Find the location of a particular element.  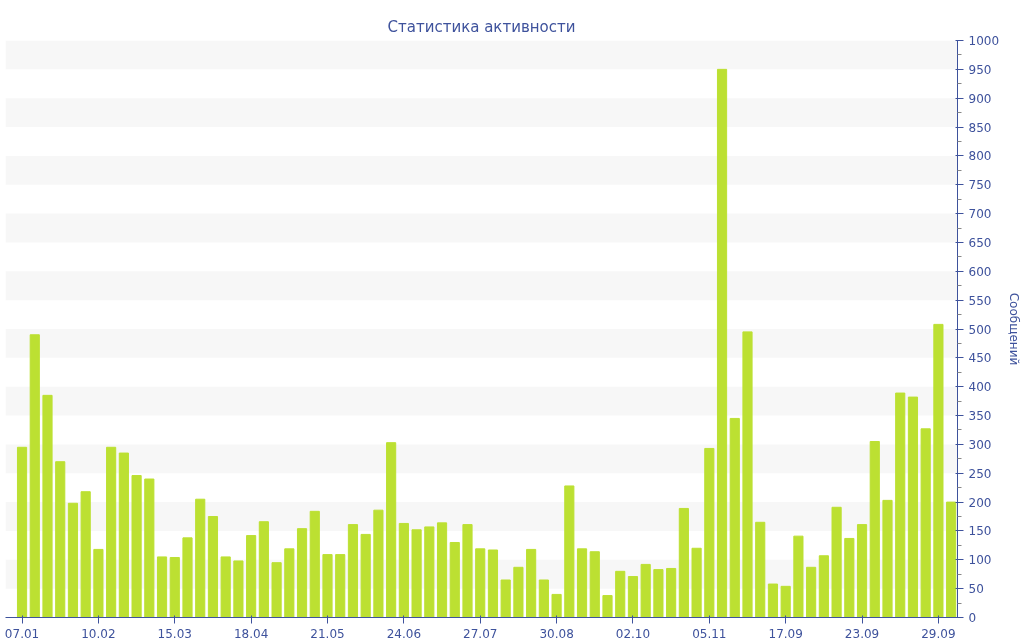

x-tick-label: 29.09 is located at coordinates (938, 633).